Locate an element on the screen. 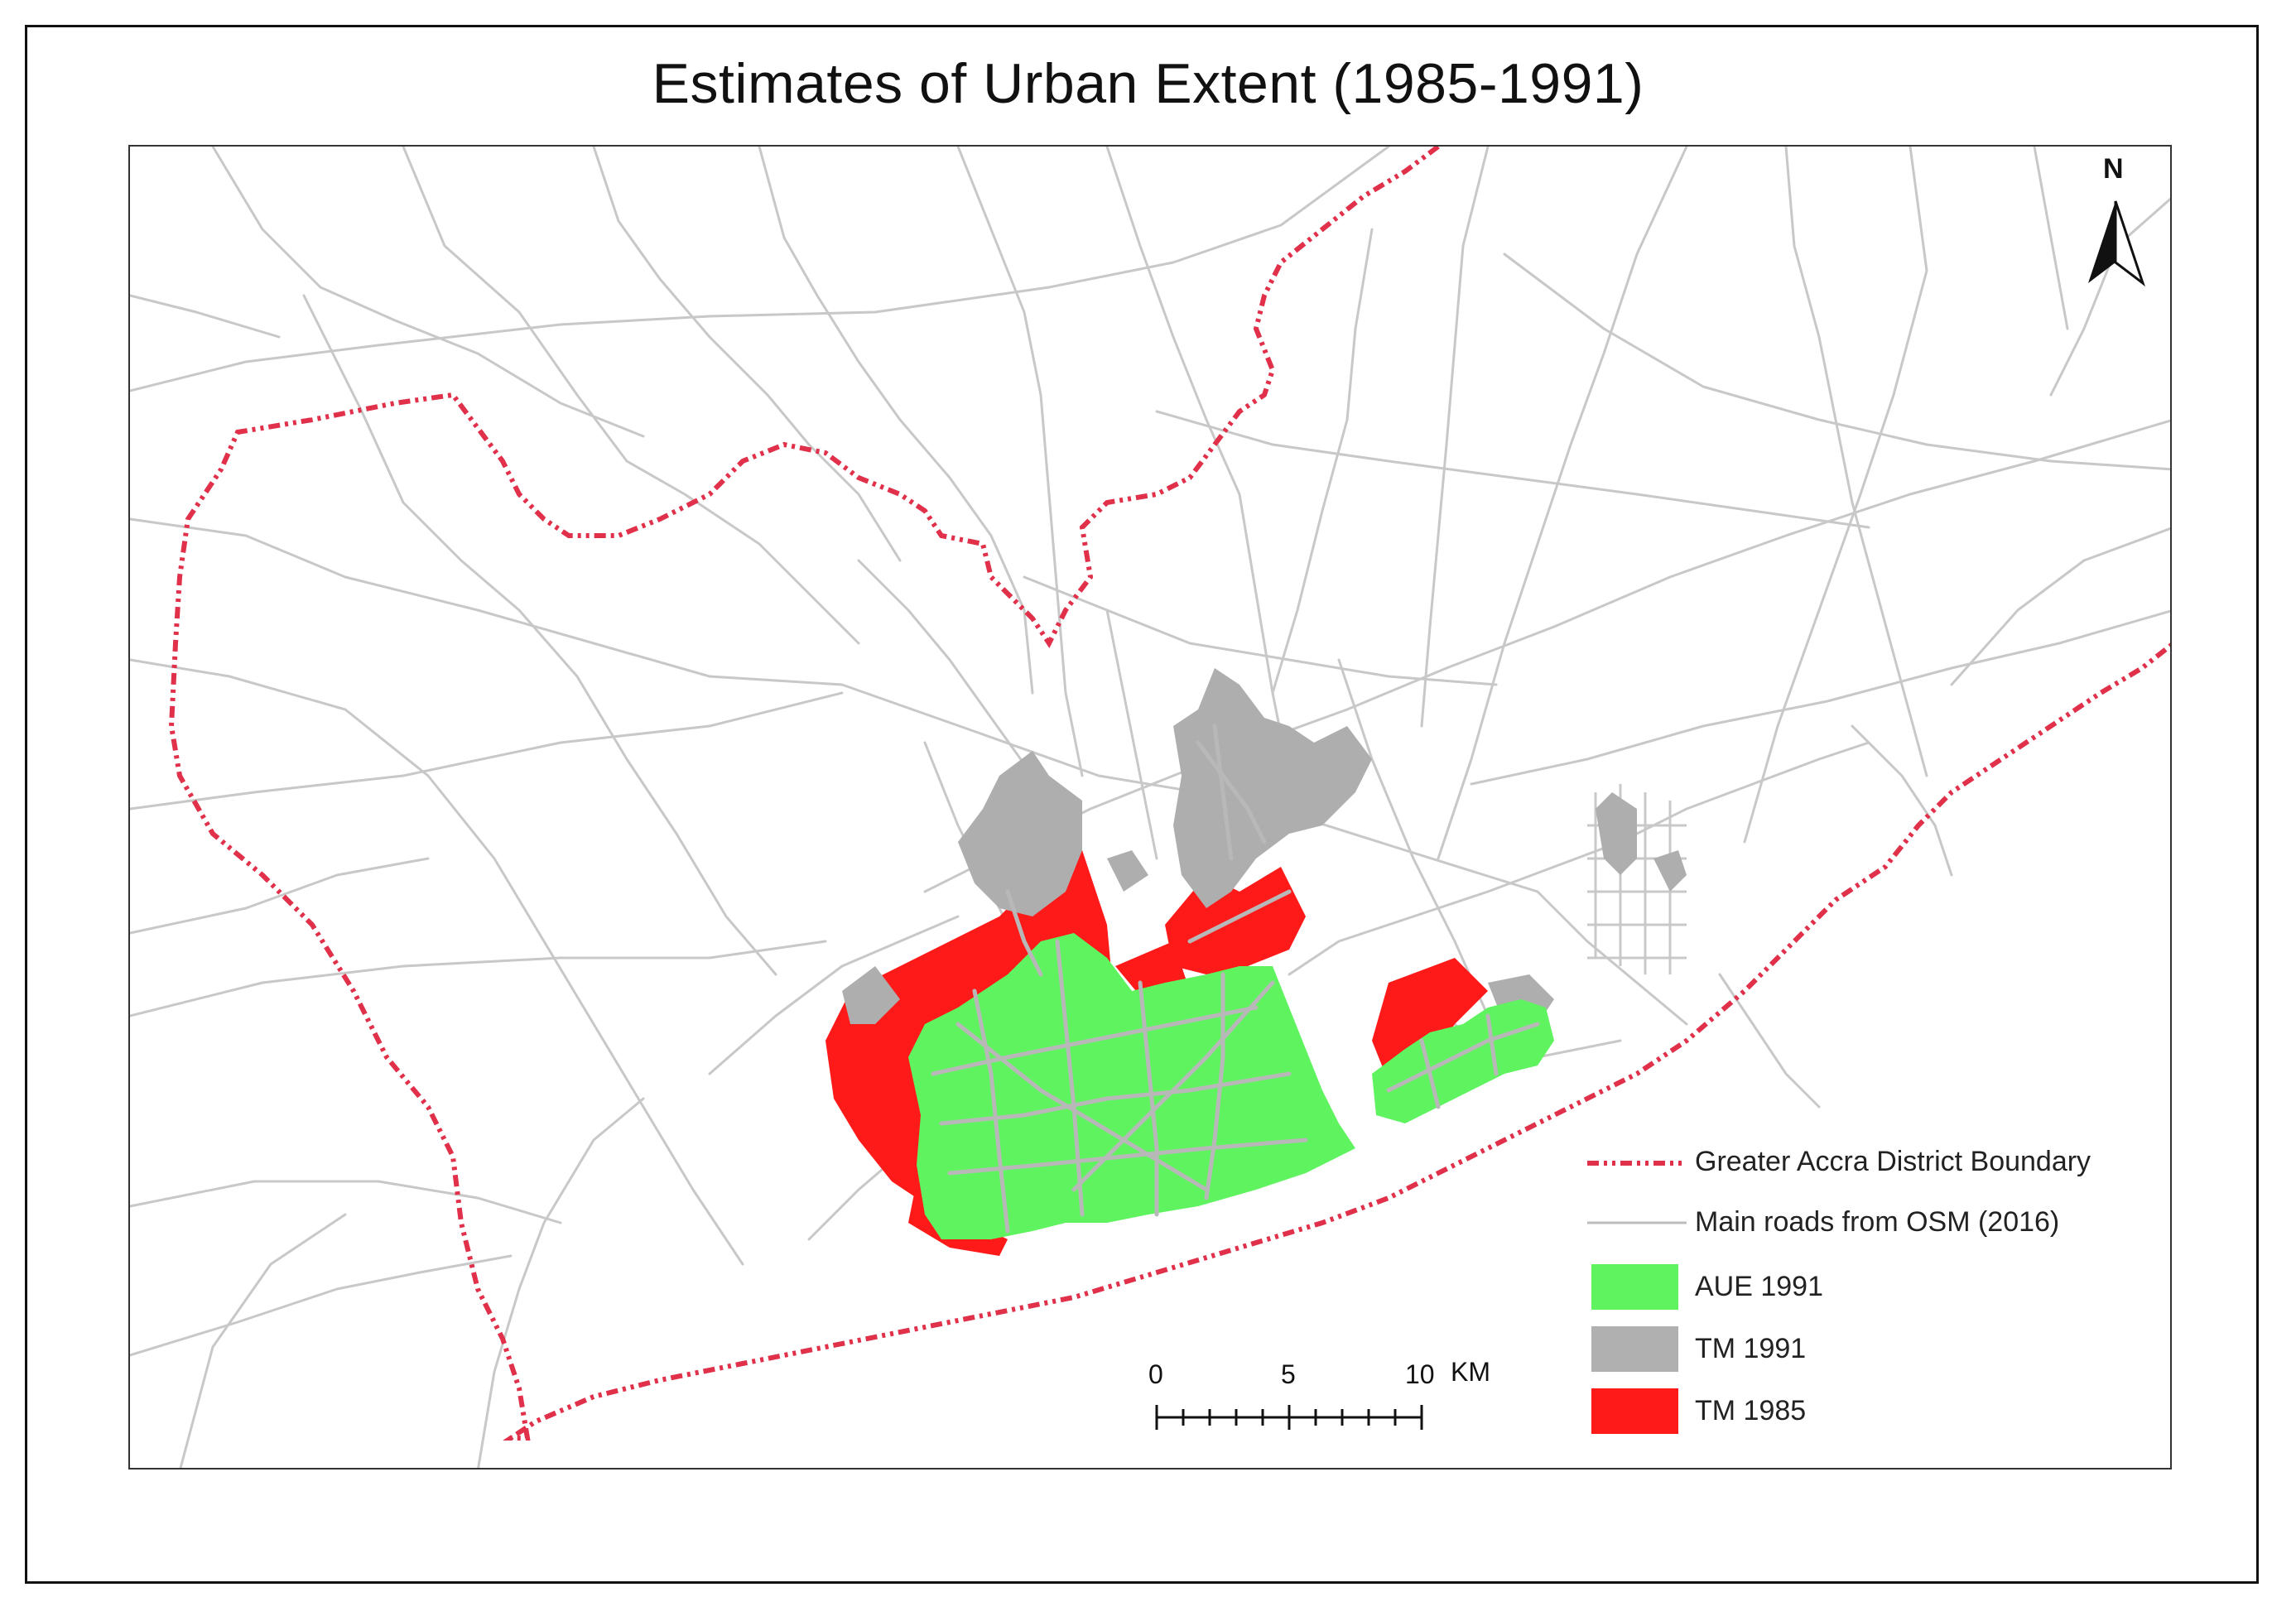 The image size is (2296, 1621). legend-aue1991-swatch is located at coordinates (1634, 1287).